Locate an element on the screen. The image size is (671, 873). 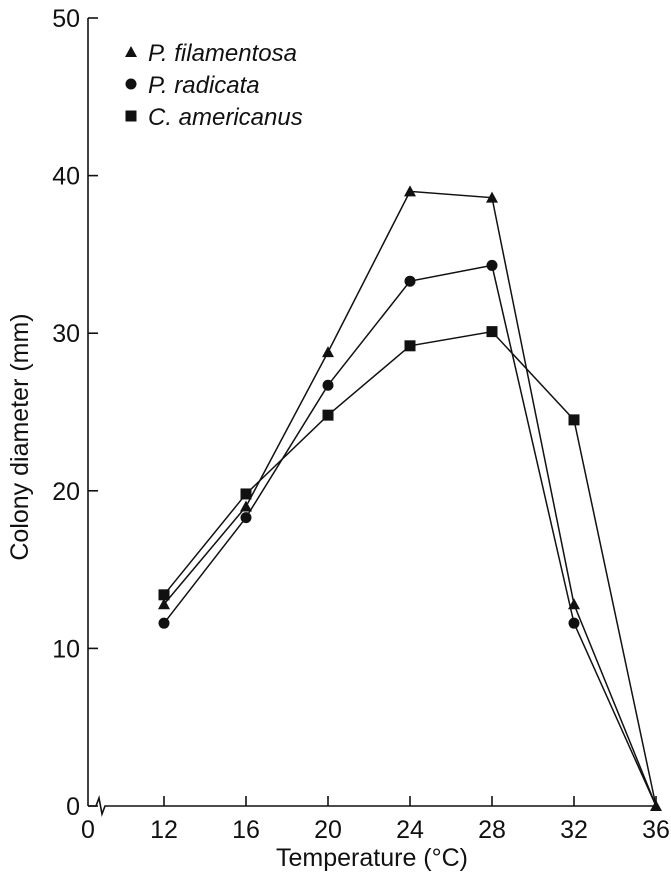
x-tick-label: 12 is located at coordinates (164, 830).